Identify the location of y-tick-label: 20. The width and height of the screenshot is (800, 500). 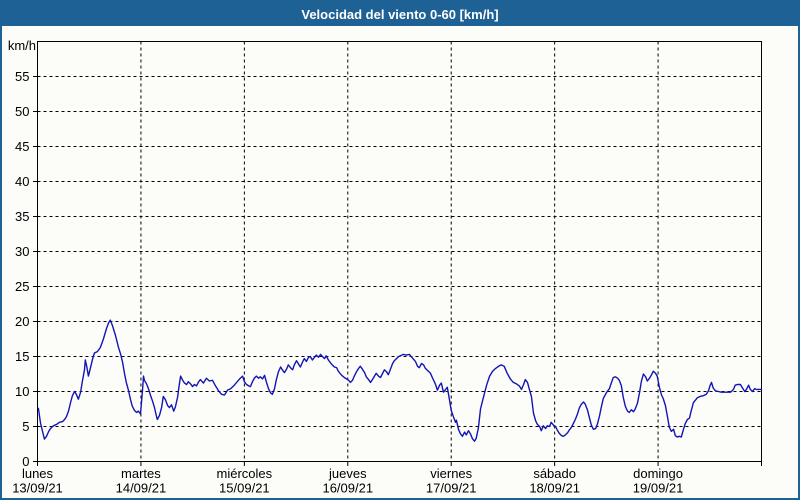
(22, 321).